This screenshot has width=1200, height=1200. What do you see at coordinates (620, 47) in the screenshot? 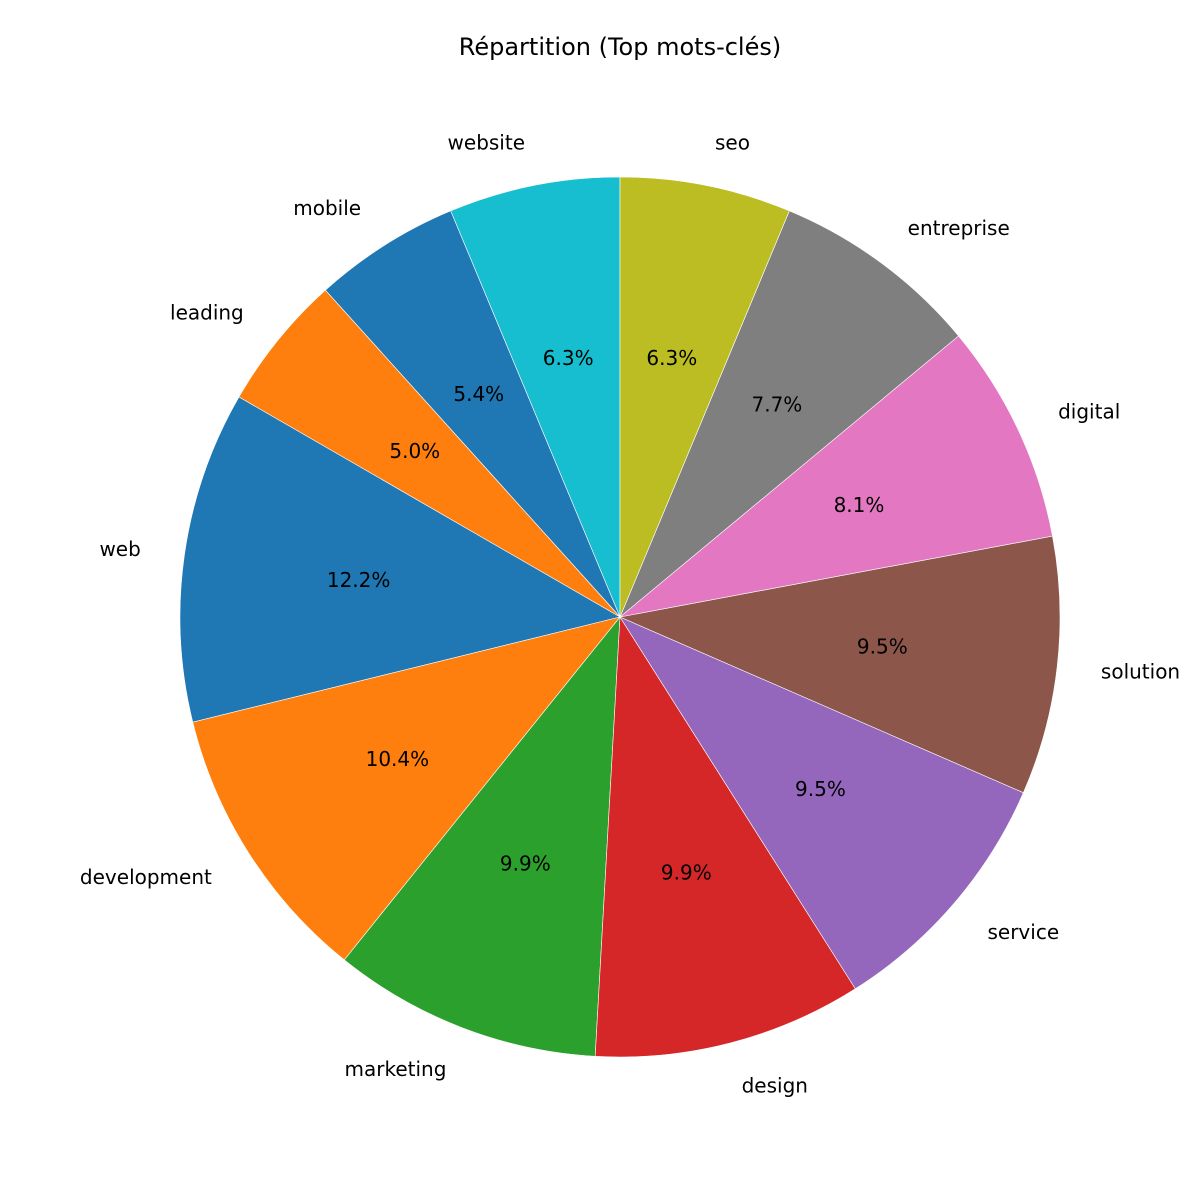
I see `chart-title: Répartition (Top mots-clés)` at bounding box center [620, 47].